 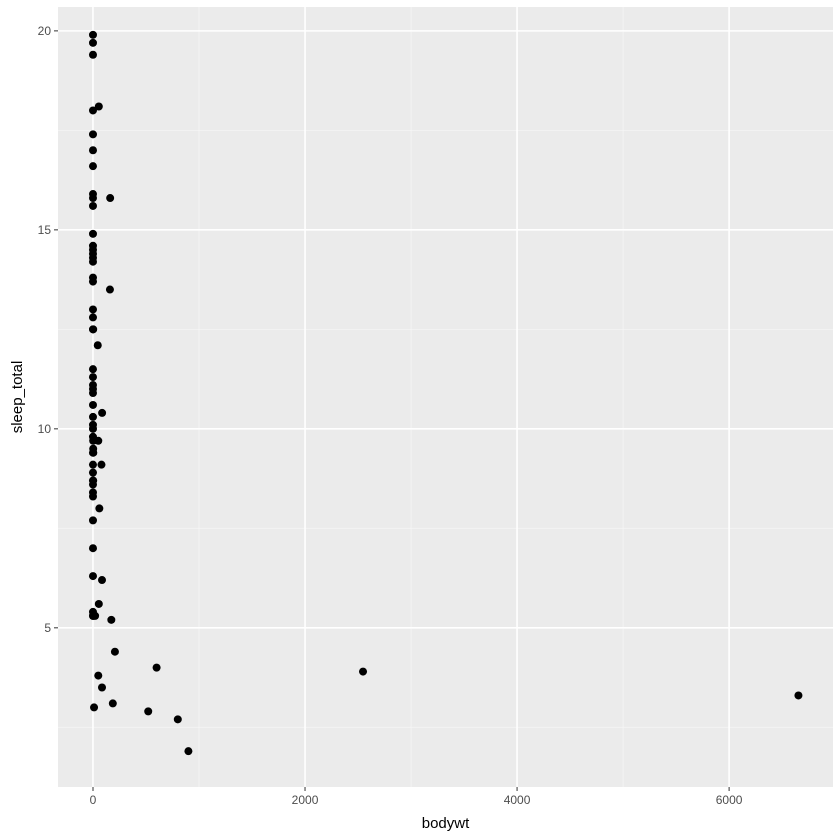 What do you see at coordinates (45, 31) in the screenshot?
I see `y-tick-label: 20` at bounding box center [45, 31].